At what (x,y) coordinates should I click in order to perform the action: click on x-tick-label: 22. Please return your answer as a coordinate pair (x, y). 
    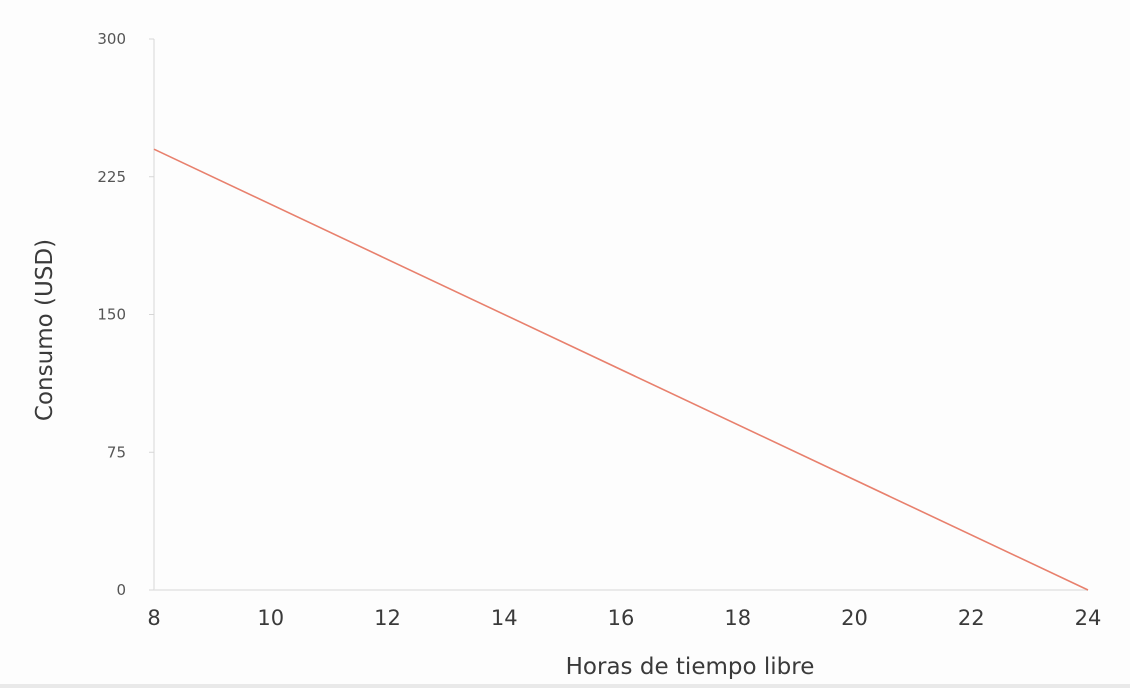
    Looking at the image, I should click on (971, 618).